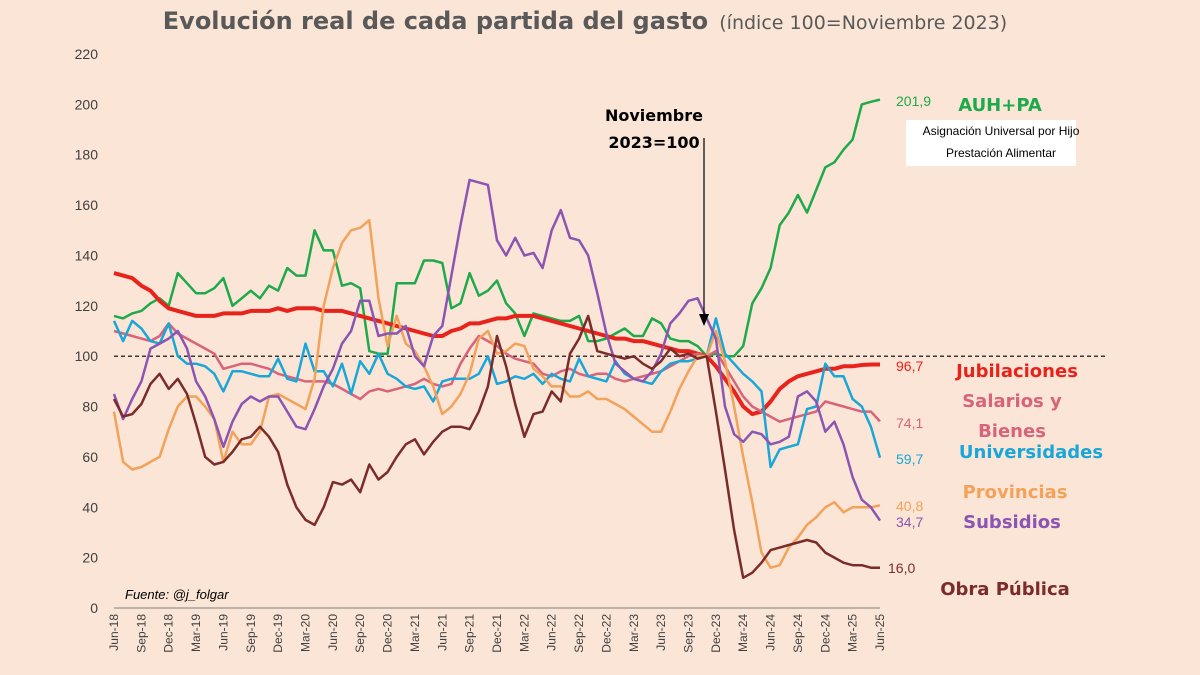 The width and height of the screenshot is (1200, 675). What do you see at coordinates (771, 632) in the screenshot?
I see `x-tick-label: Jun-24` at bounding box center [771, 632].